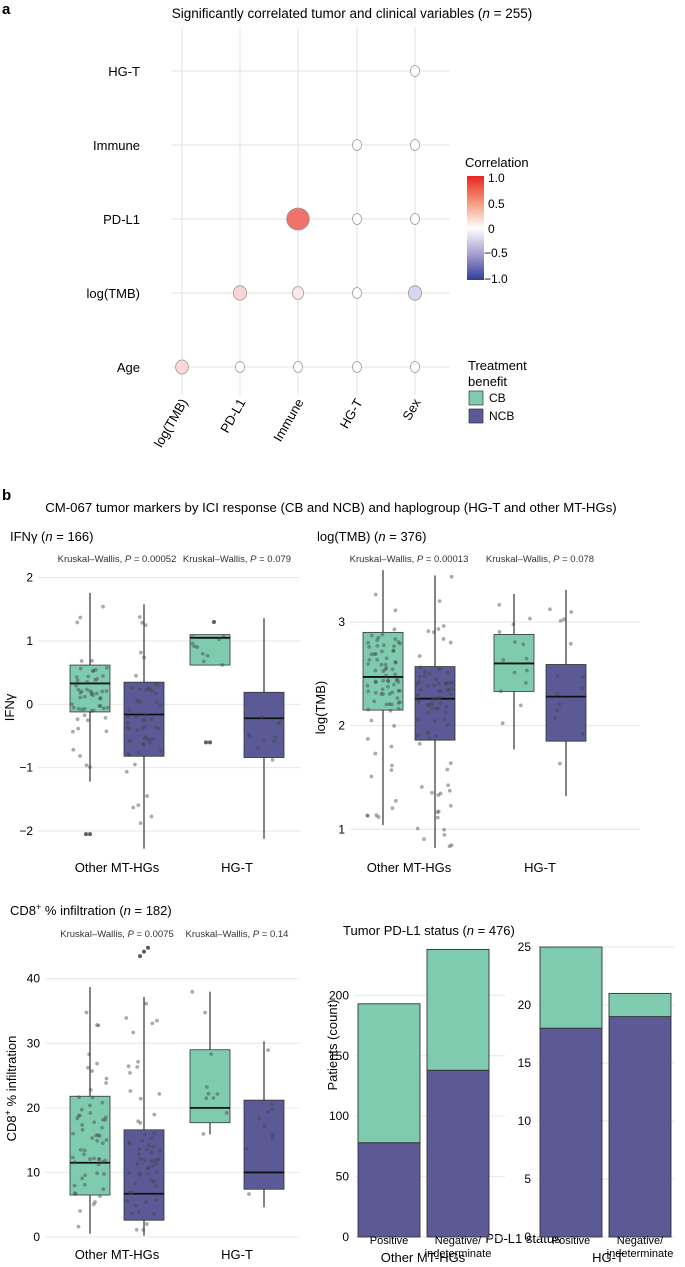 The image size is (685, 1267). What do you see at coordinates (640, 1254) in the screenshot?
I see `bar-category-label: indeterminate` at bounding box center [640, 1254].